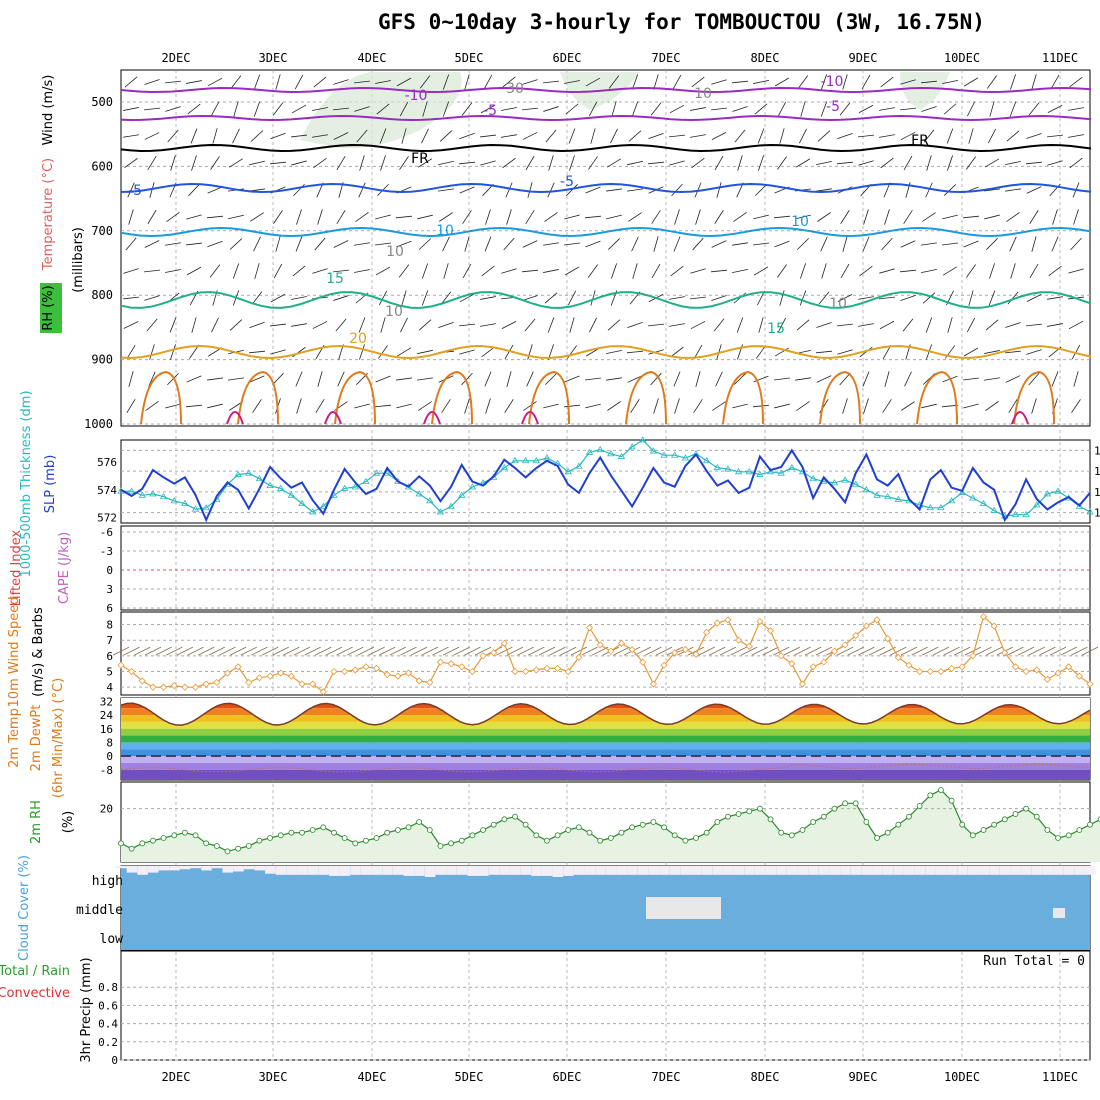  I want to click on slp-axis-label: SLP (mb), so click(50, 484).